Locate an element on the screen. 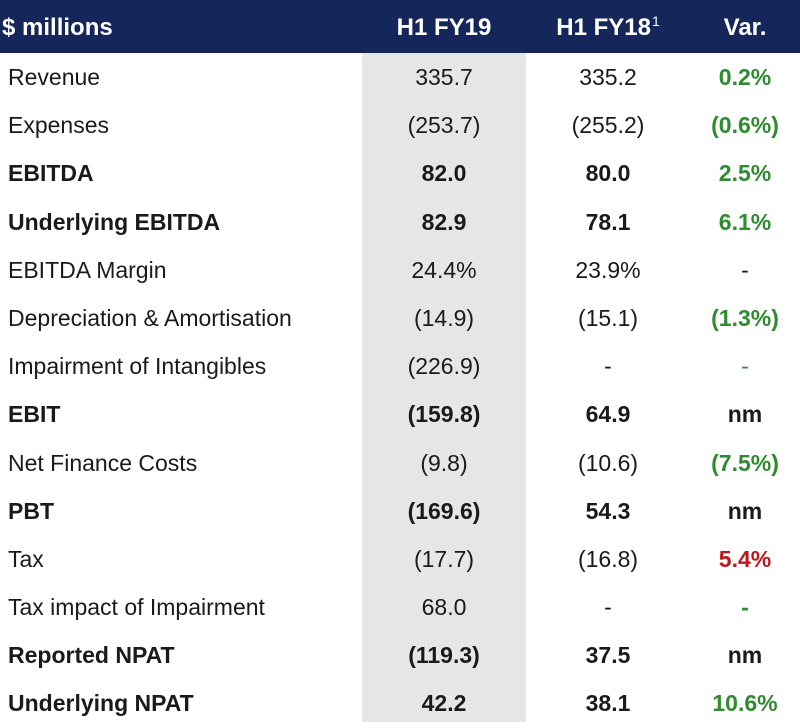 This screenshot has width=800, height=728. value-h1fy19: 82.9 is located at coordinates (444, 221).